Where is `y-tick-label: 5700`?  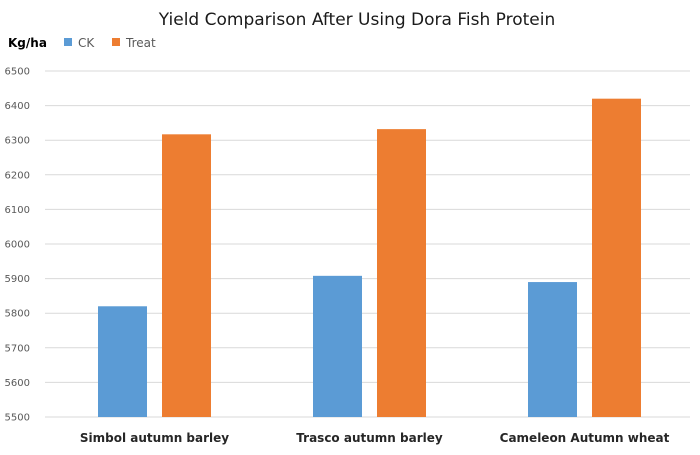
y-tick-label: 5700 is located at coordinates (17, 348).